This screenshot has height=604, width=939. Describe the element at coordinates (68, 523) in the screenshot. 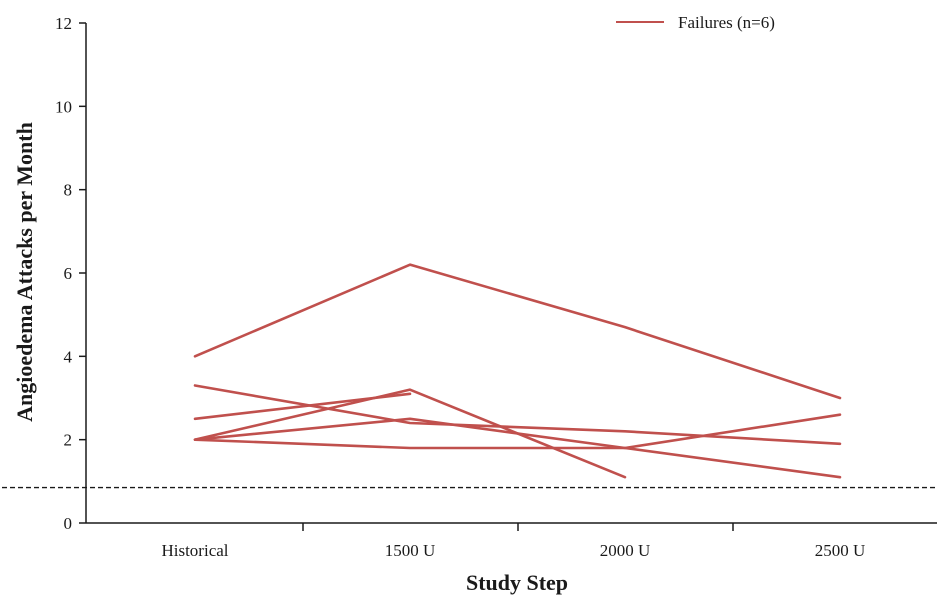

I see `y-tick-label: 0` at that location.